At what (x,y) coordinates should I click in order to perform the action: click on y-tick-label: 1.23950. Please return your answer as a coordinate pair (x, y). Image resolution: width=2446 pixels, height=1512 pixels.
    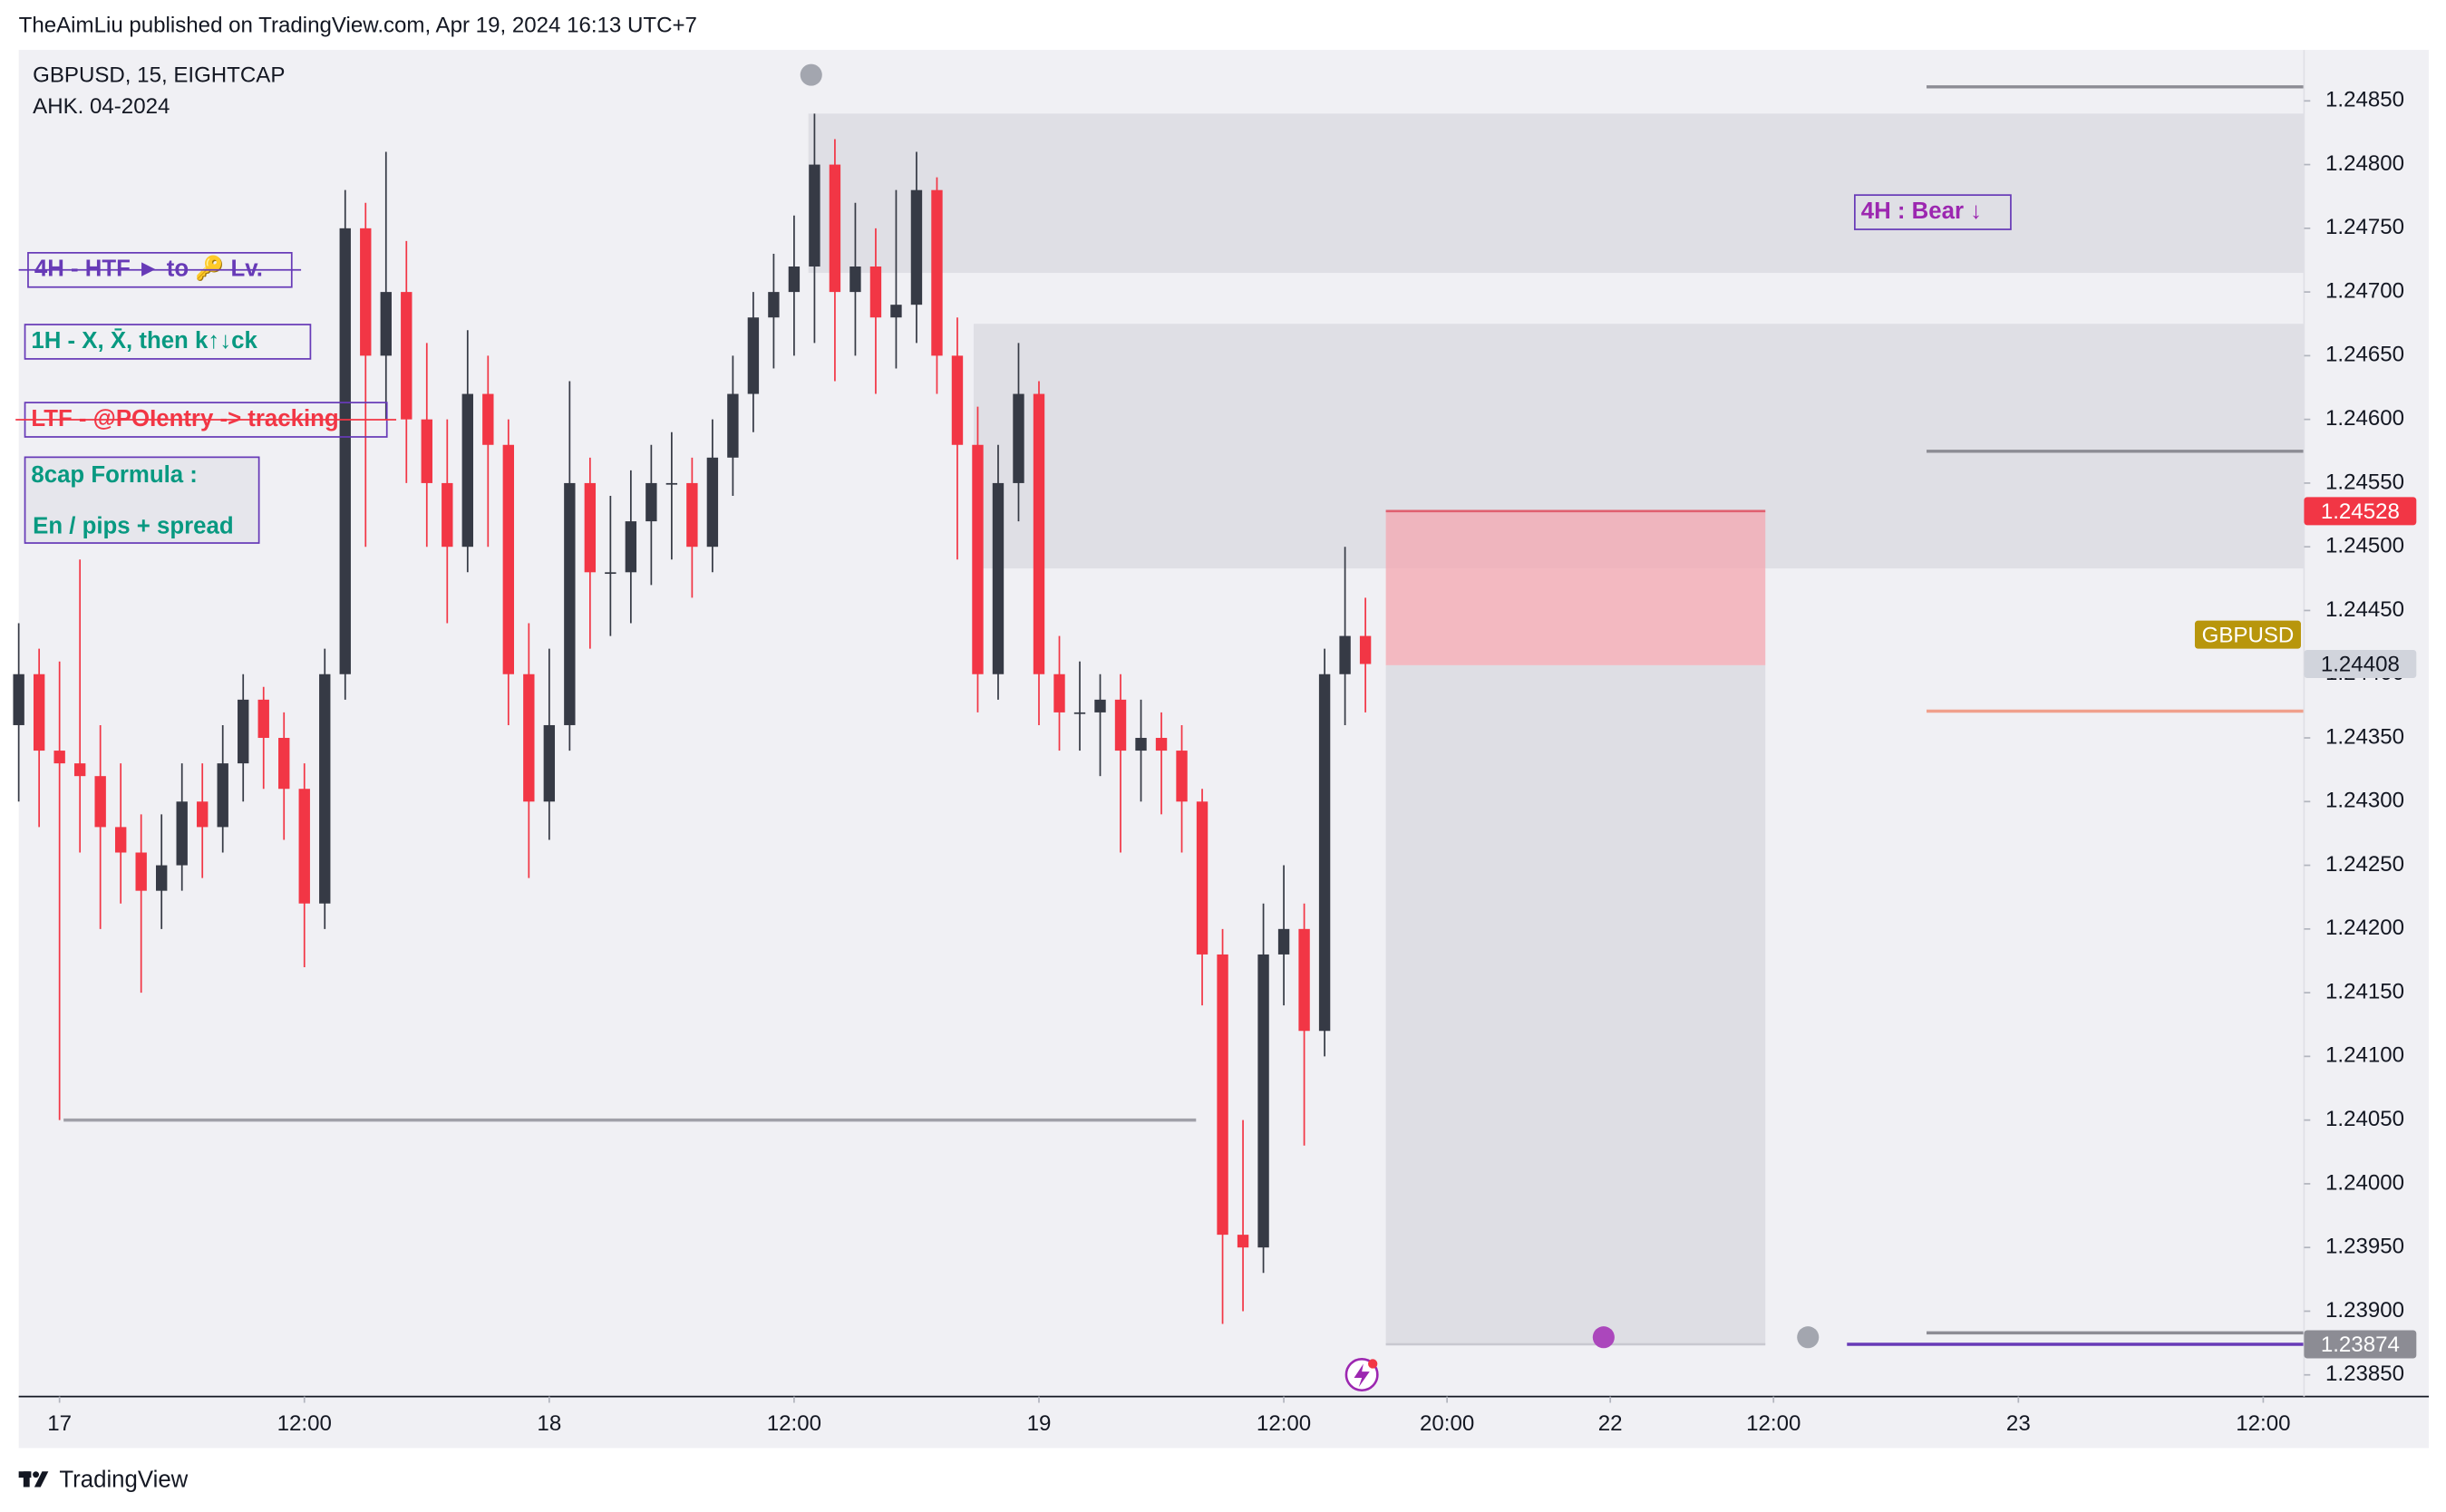
    Looking at the image, I should click on (2364, 1247).